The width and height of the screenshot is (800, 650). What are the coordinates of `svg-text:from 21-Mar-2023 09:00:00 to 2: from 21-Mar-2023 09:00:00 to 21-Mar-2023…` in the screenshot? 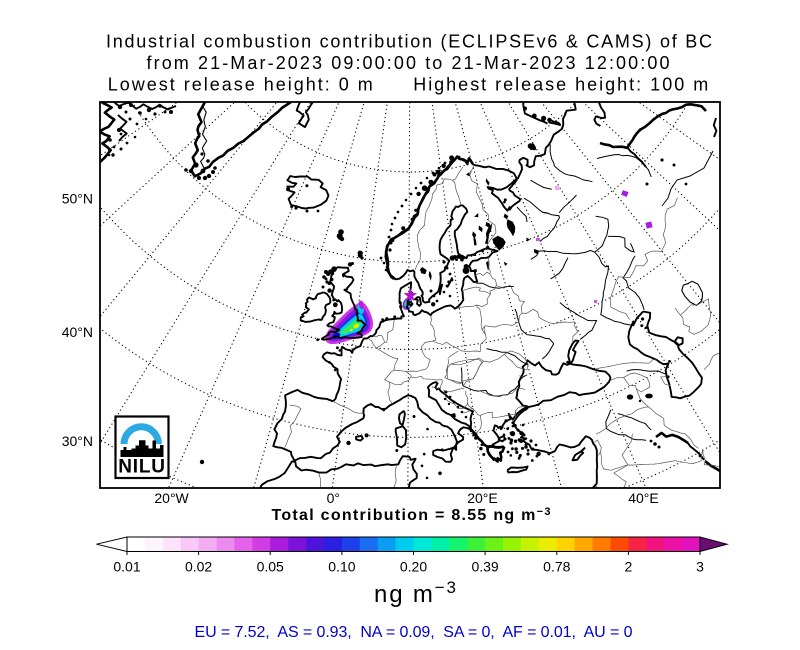 It's located at (408, 63).